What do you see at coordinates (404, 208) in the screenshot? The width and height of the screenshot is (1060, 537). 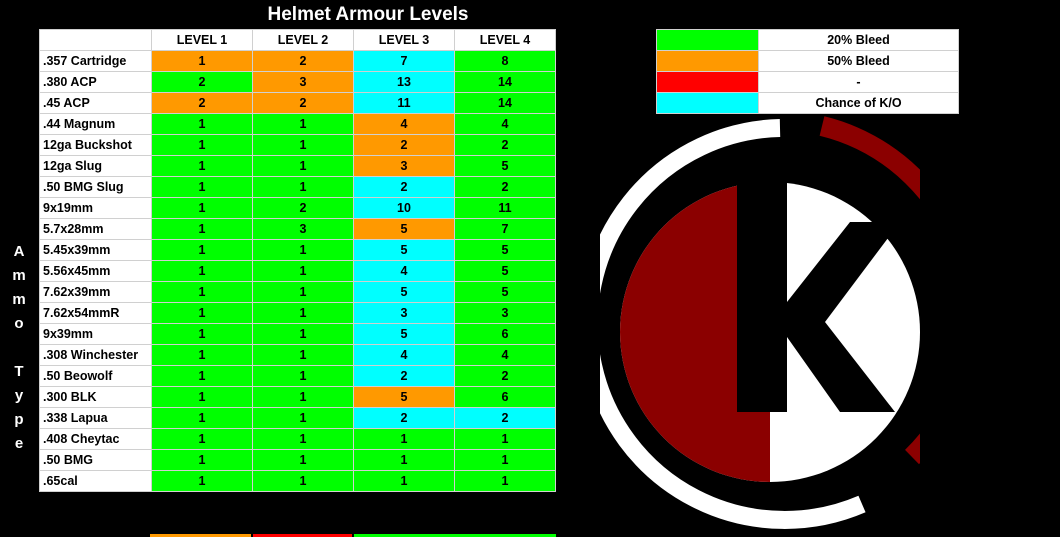 I see `level-3-cell: 10` at bounding box center [404, 208].